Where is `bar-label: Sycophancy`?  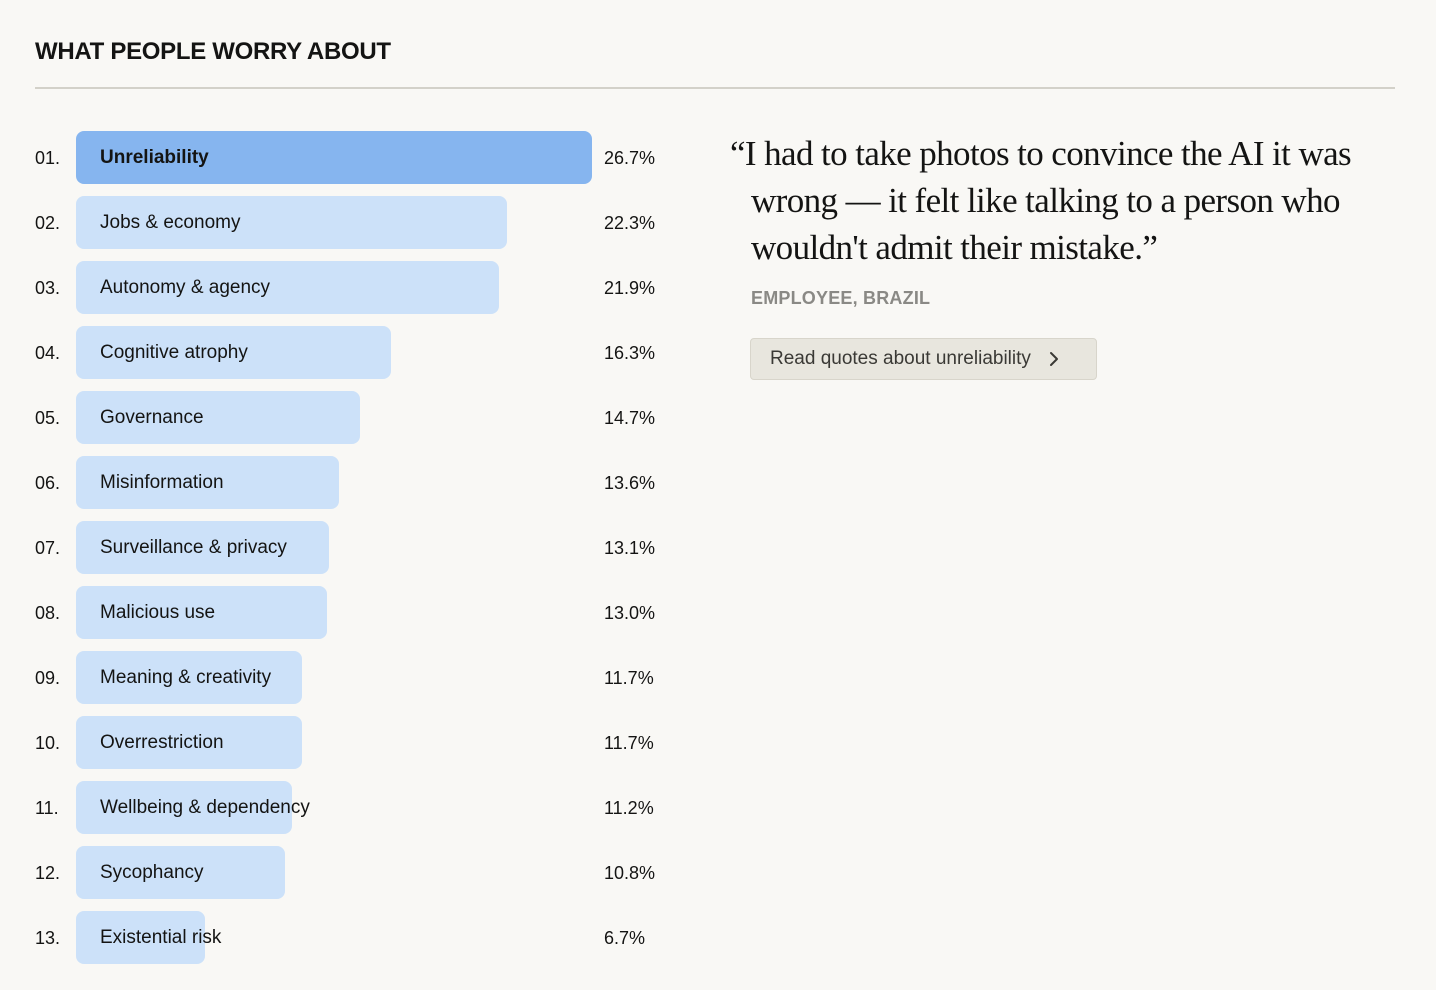
bar-label: Sycophancy is located at coordinates (152, 872).